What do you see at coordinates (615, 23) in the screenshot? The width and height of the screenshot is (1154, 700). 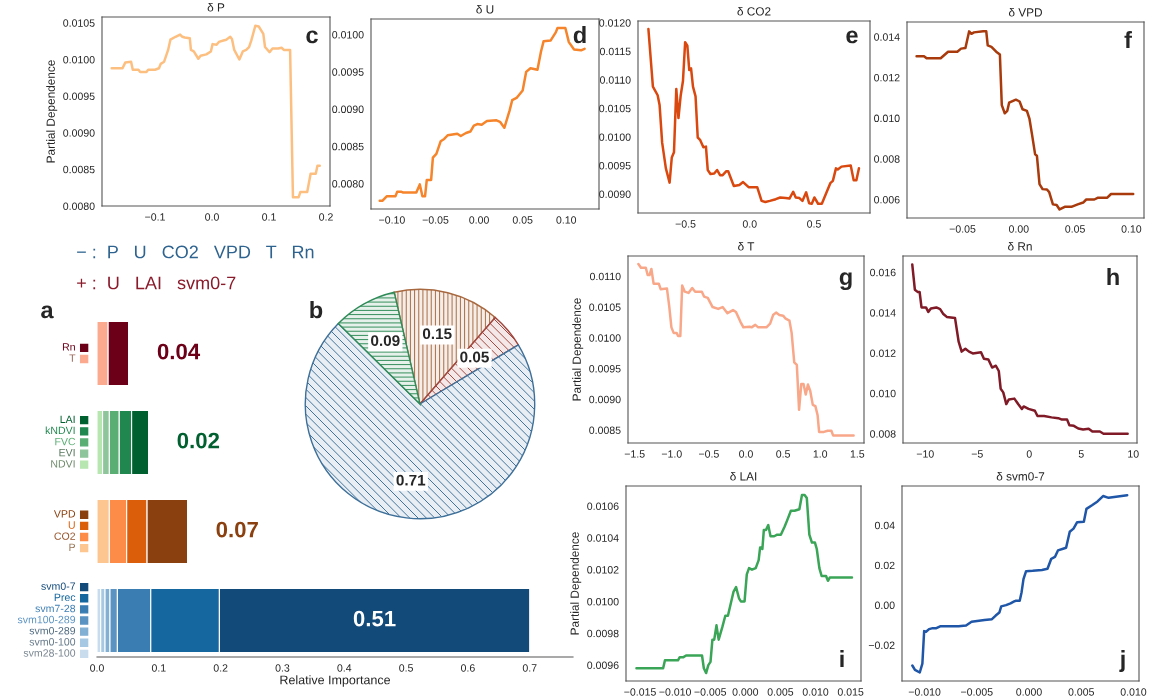 I see `y-tick-label: 0.0120` at bounding box center [615, 23].